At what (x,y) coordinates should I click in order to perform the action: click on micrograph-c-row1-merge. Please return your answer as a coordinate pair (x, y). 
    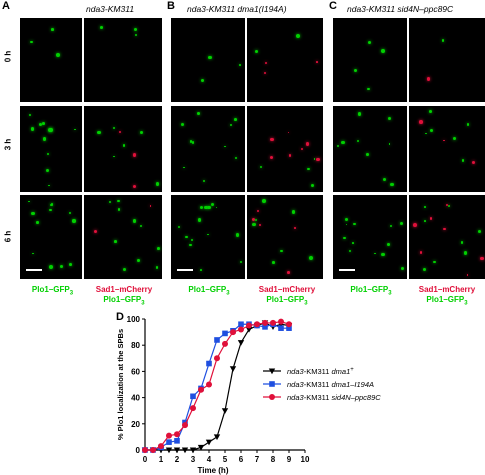
    Looking at the image, I should click on (447, 149).